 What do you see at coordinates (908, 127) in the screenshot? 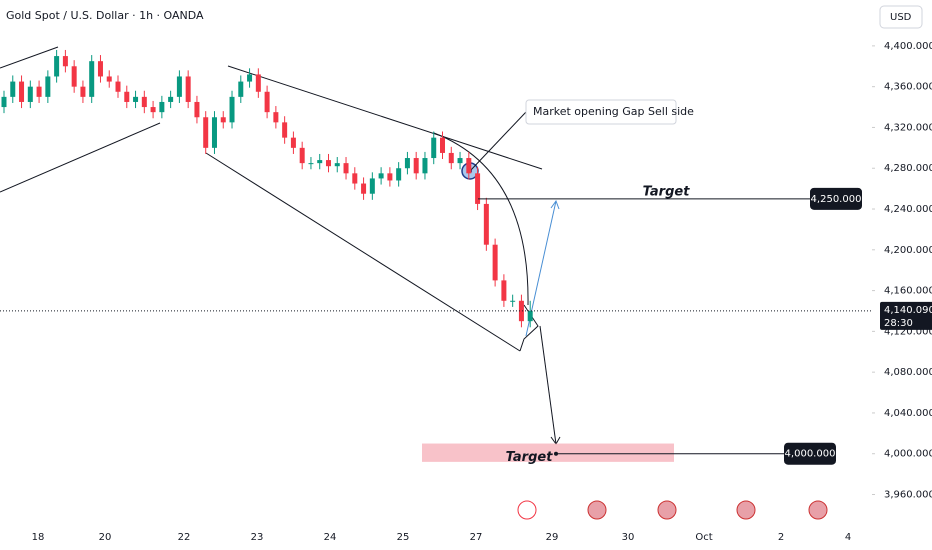
I see `y-tick-label: 4,320.000` at bounding box center [908, 127].